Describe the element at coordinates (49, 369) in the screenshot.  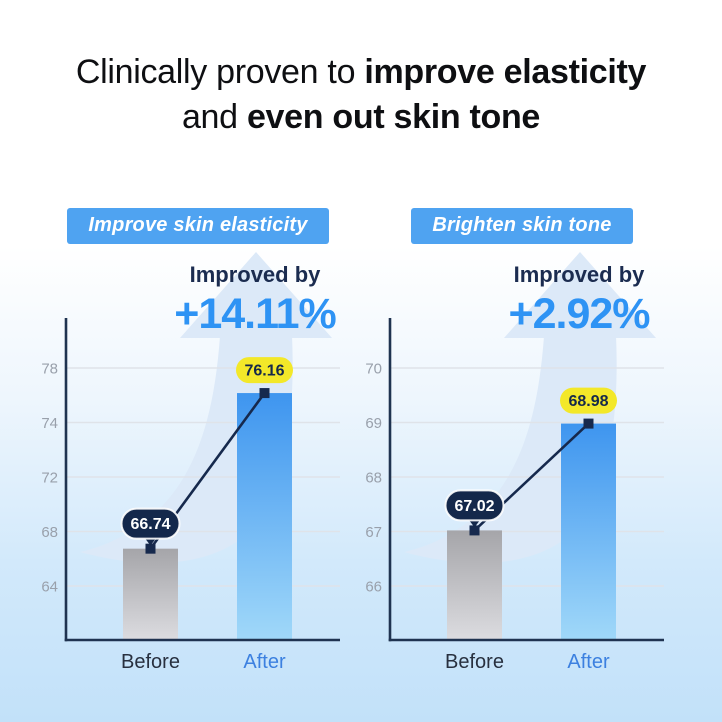
I see `y-tick-label: 78` at that location.